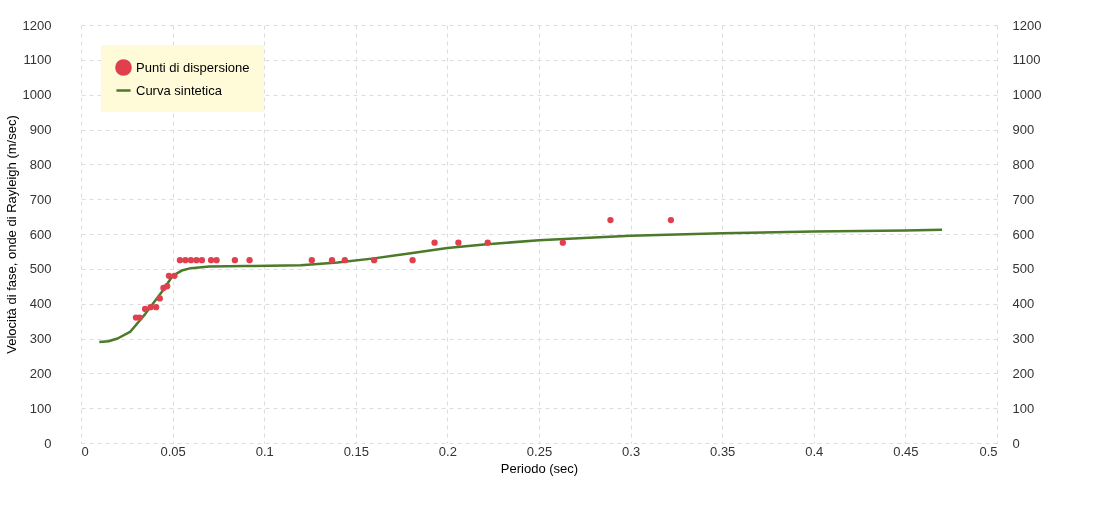 This screenshot has width=1093, height=505. Describe the element at coordinates (1023, 129) in the screenshot. I see `y2-tick-label: 900` at that location.